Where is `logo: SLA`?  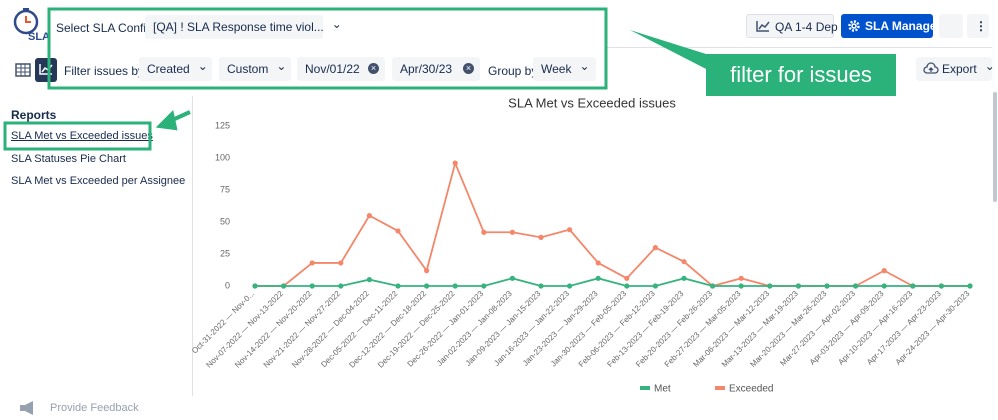
logo: SLA is located at coordinates (31, 25).